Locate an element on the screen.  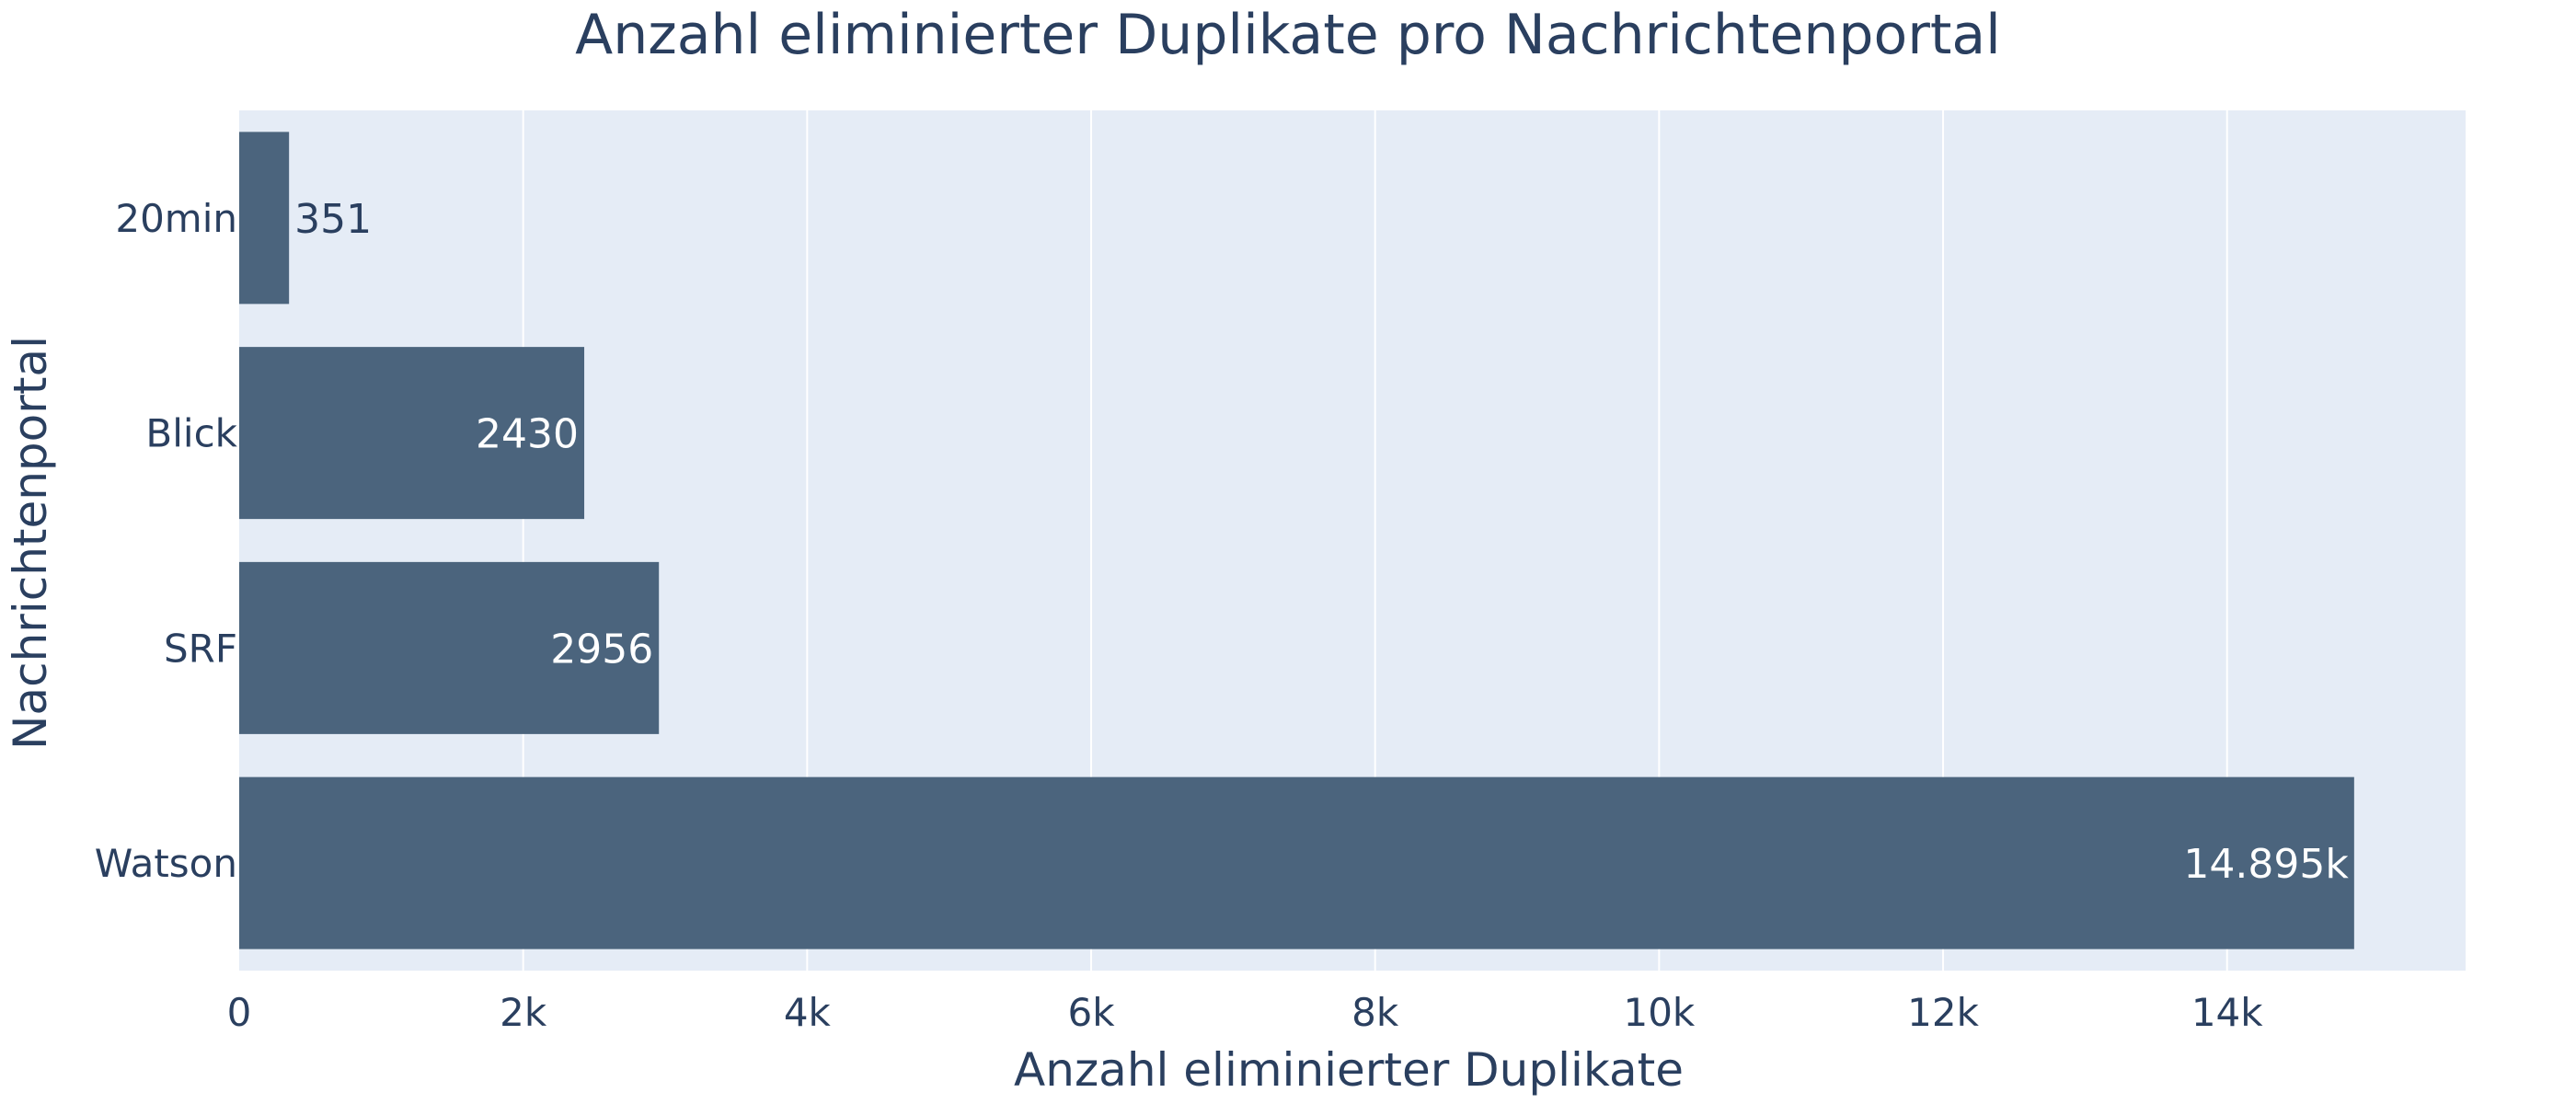
x-tick-label: 6k is located at coordinates (1091, 1012).